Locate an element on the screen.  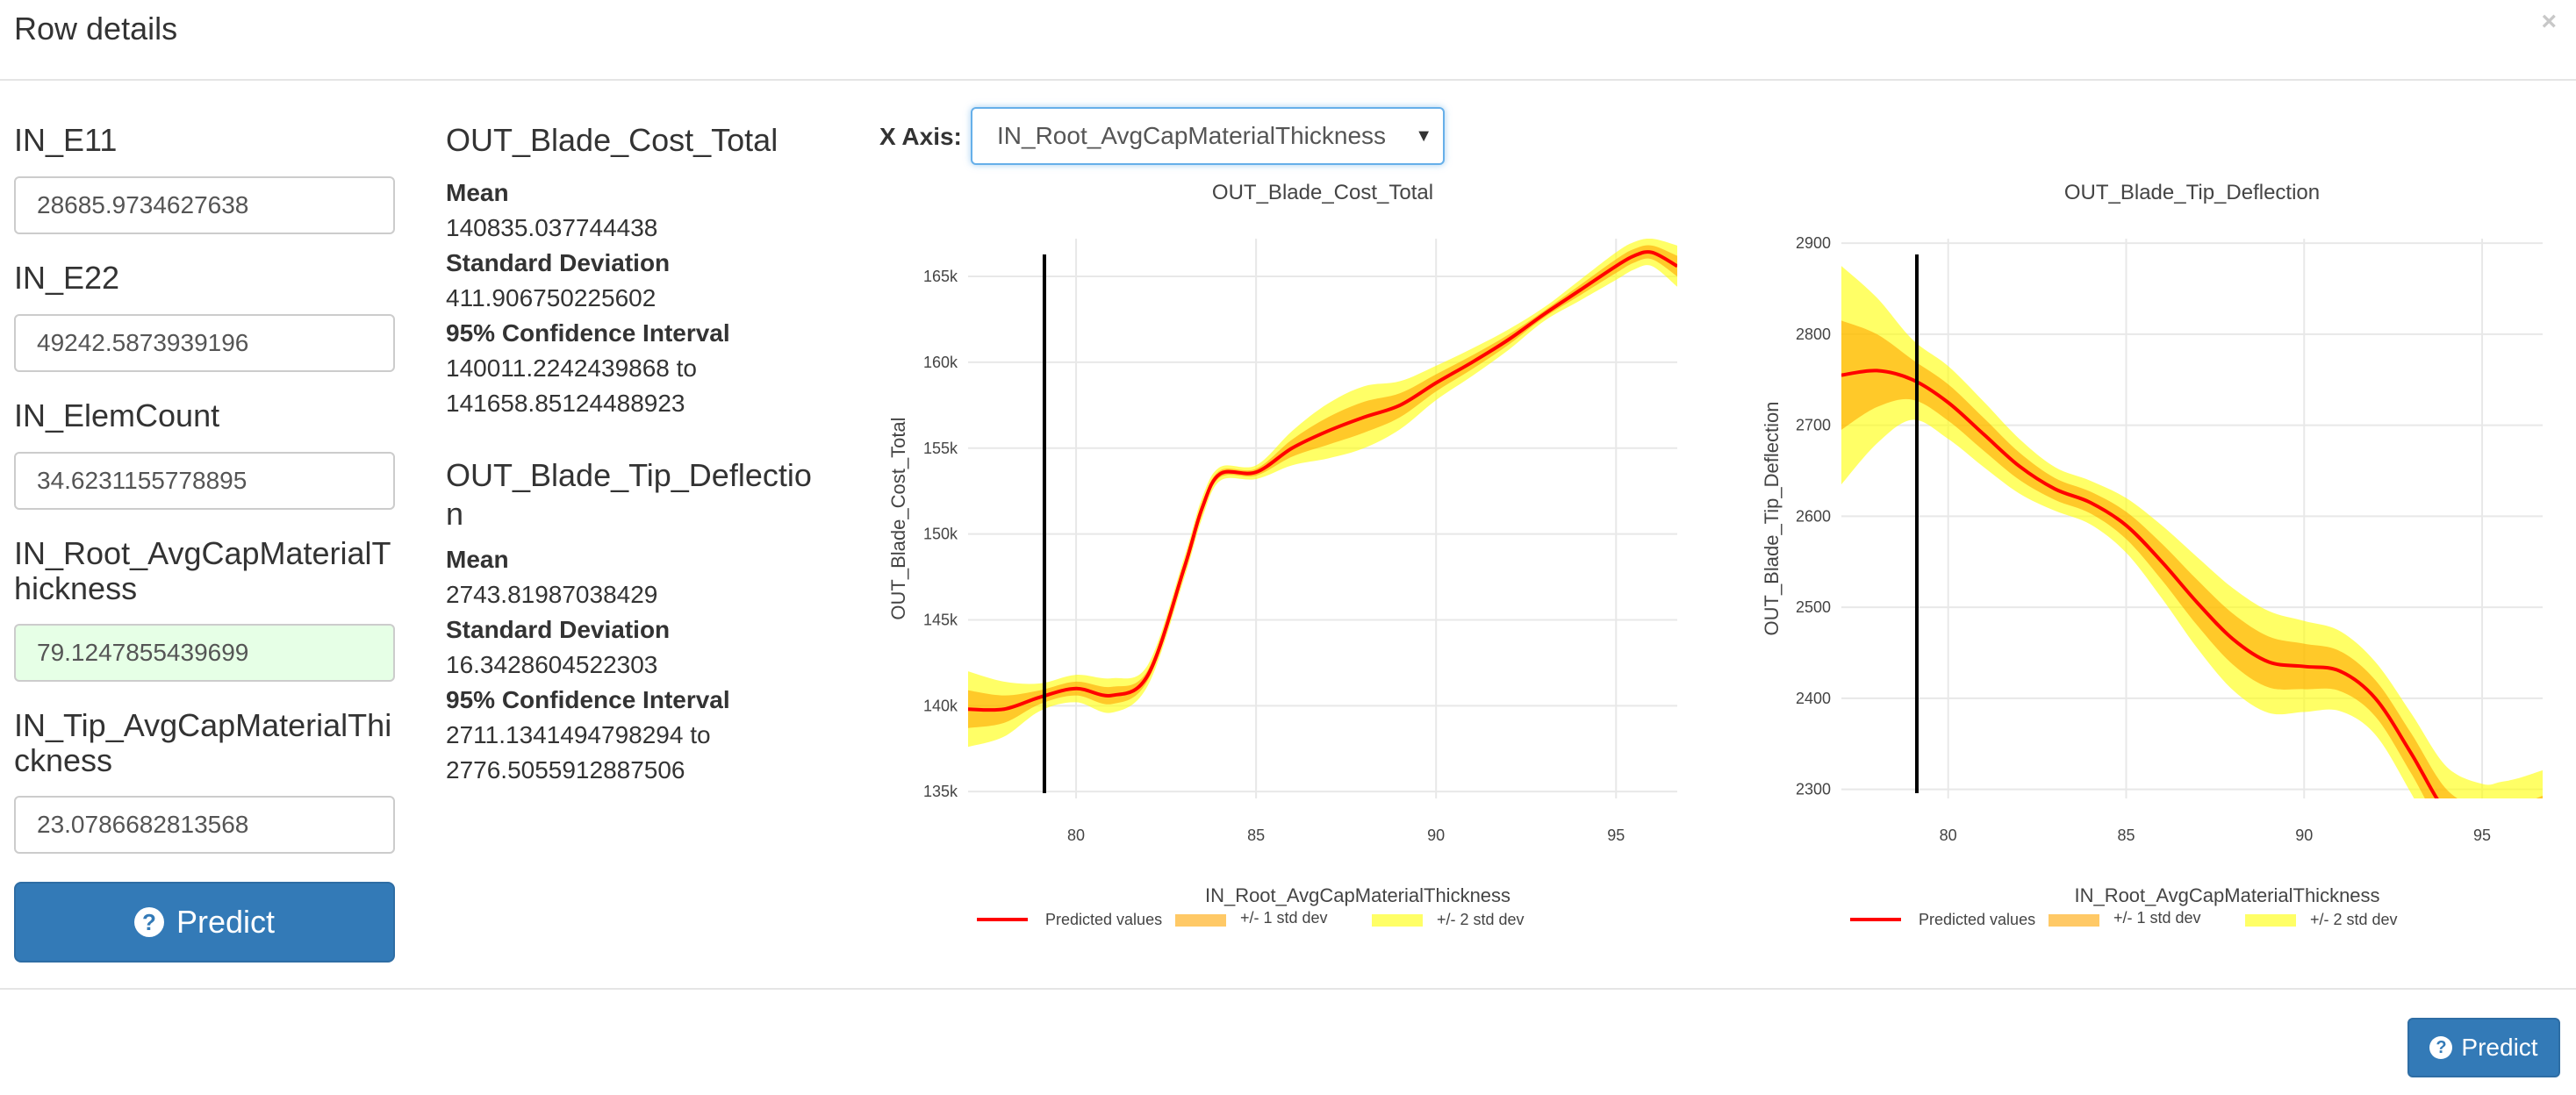
y-tick-label: 2300 is located at coordinates (1814, 789).